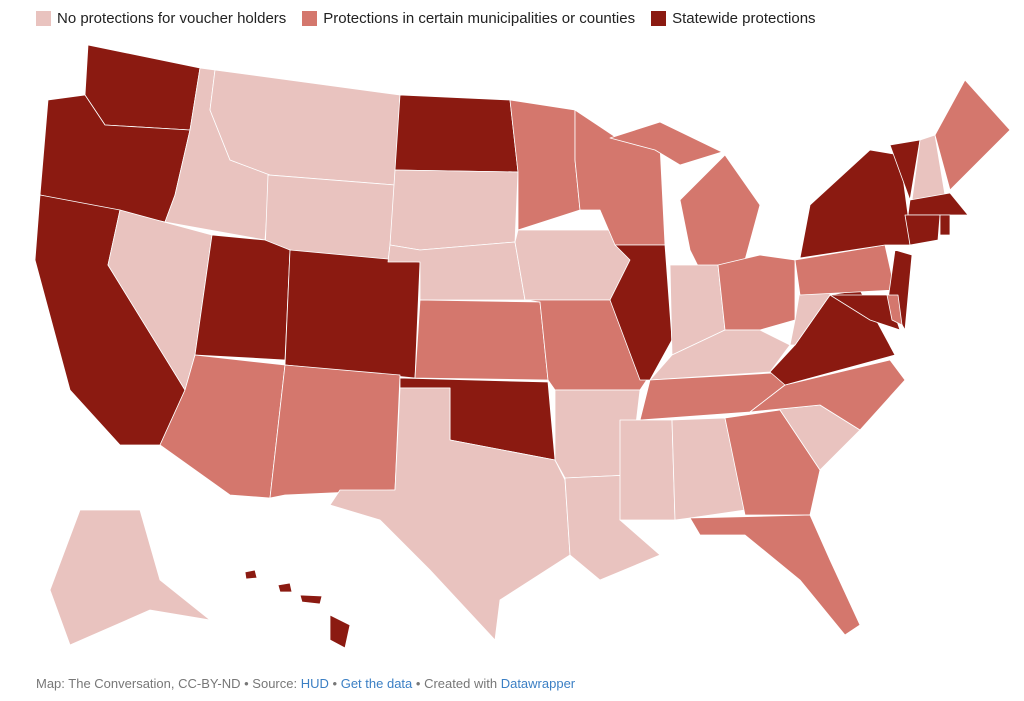  I want to click on legend-item: No protections for voucher holders, so click(161, 18).